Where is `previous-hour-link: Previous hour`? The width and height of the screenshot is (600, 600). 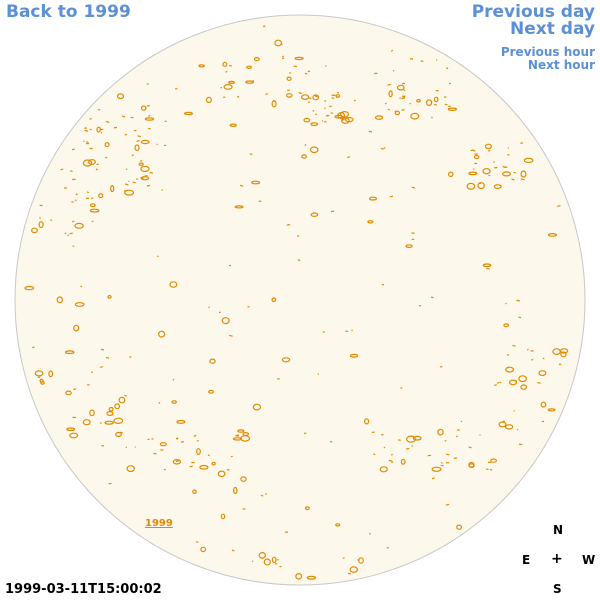 previous-hour-link: Previous hour is located at coordinates (547, 52).